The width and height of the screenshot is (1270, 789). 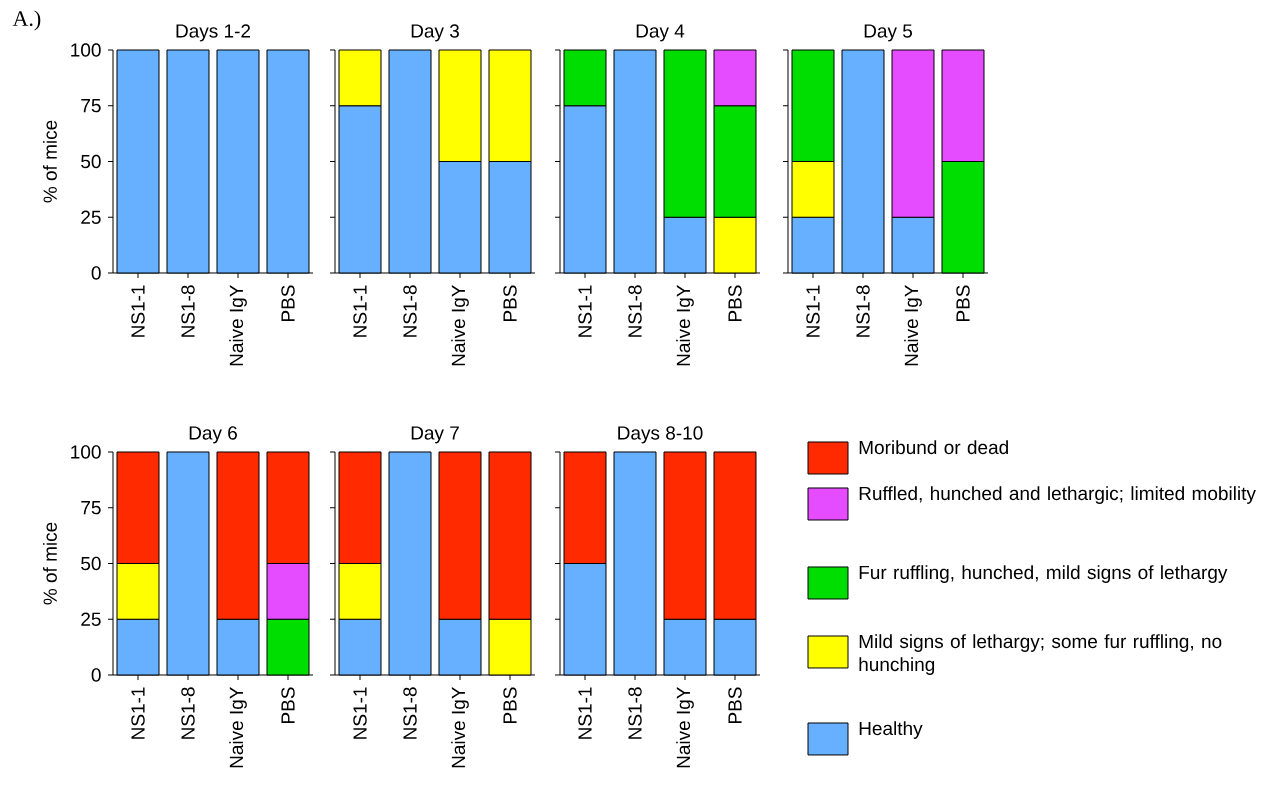 What do you see at coordinates (1057, 495) in the screenshot?
I see `legend-label: Ruffled, hunched and lethargic; limited mobility` at bounding box center [1057, 495].